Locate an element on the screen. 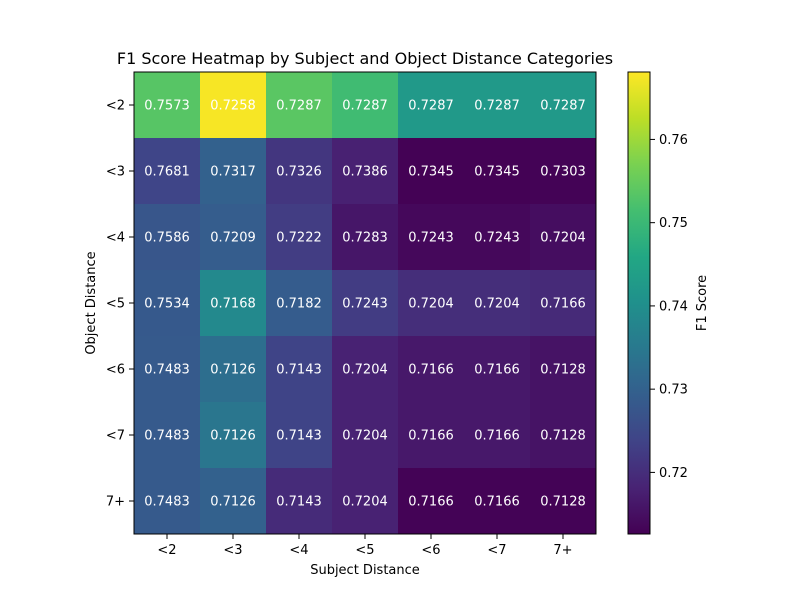 The width and height of the screenshot is (800, 600). colorbar-tick-label: 0.76 is located at coordinates (673, 140).